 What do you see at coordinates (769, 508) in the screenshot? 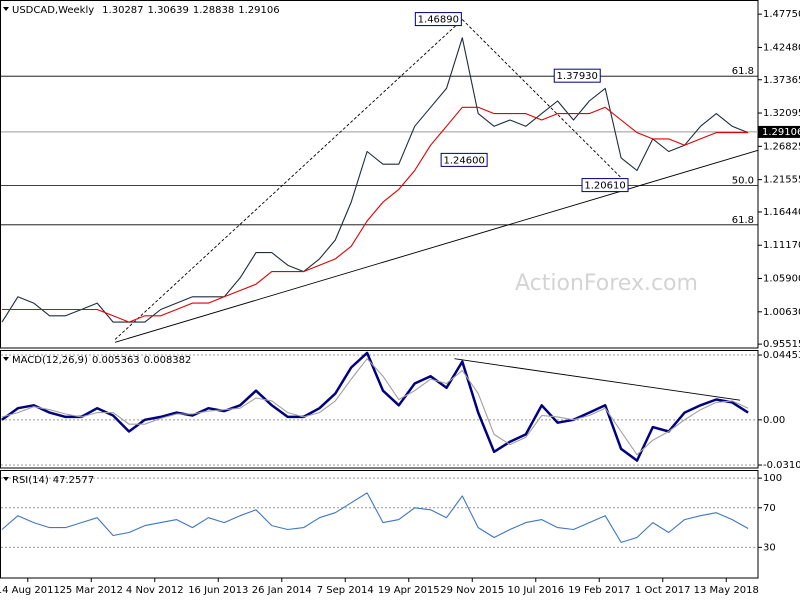
I see `y-tick-label: 70` at bounding box center [769, 508].